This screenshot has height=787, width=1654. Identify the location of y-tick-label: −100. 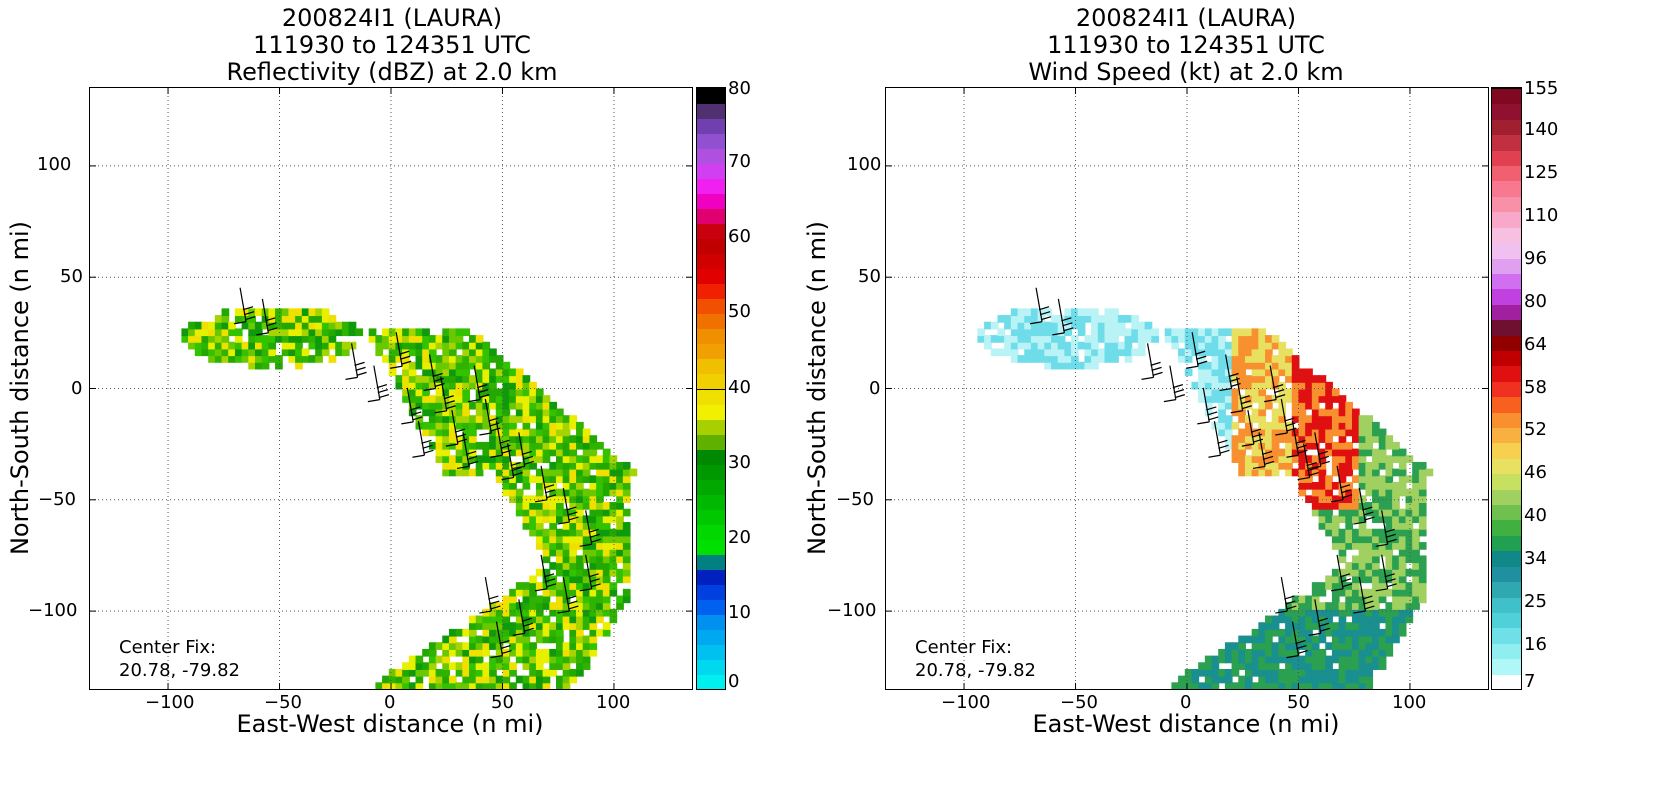
(852, 610).